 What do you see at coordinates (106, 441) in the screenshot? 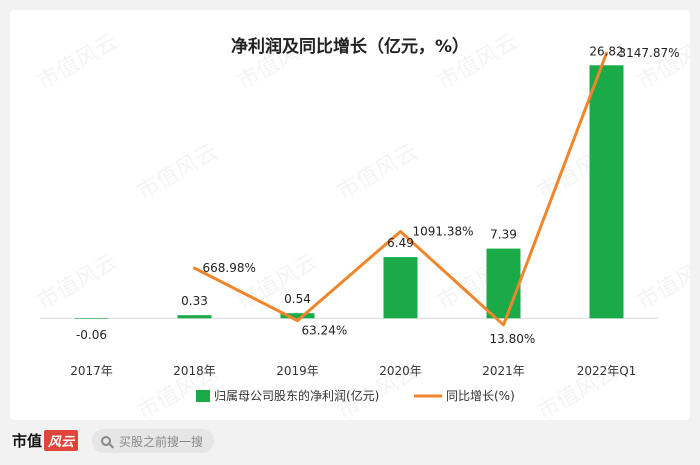
I see `search-icon` at bounding box center [106, 441].